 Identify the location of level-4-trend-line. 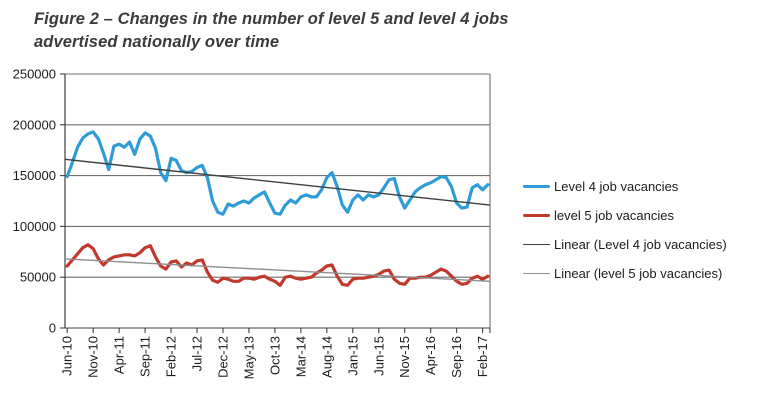
(277, 182).